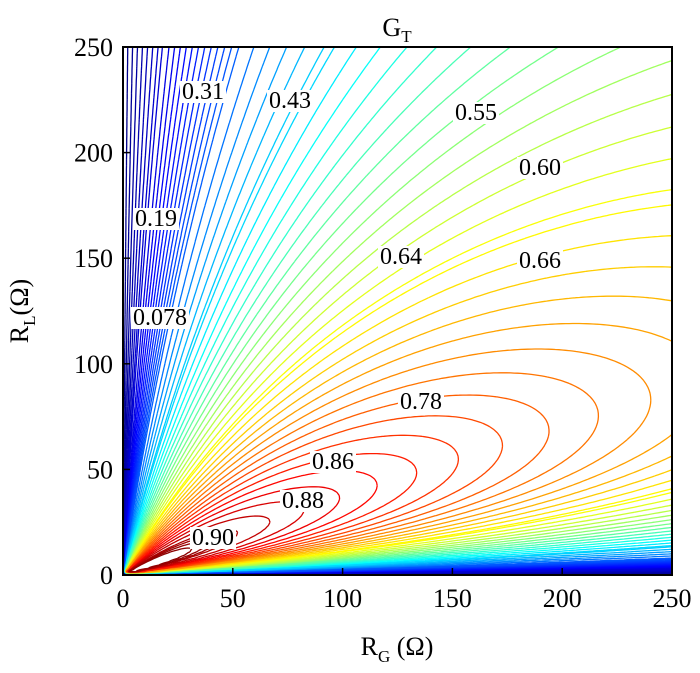 Image resolution: width=700 pixels, height=673 pixels. I want to click on y-tick-label: 150, so click(93, 258).